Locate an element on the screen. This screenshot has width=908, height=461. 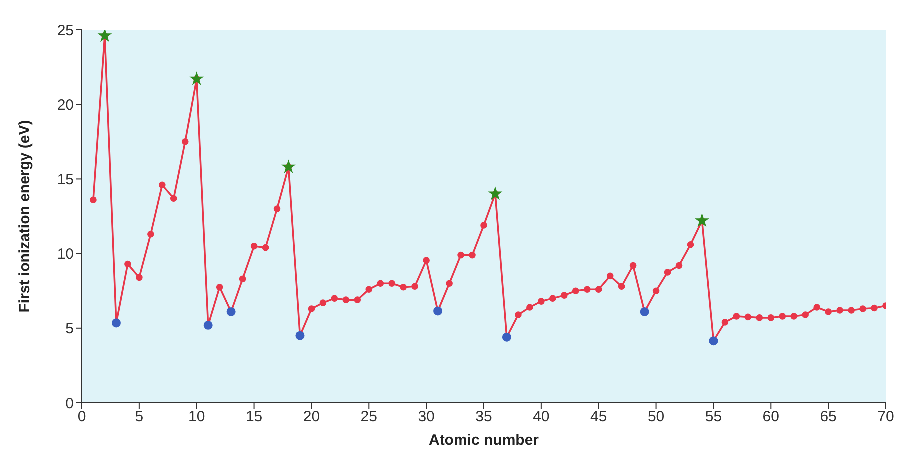
y-tick-label: 5 is located at coordinates (70, 329).